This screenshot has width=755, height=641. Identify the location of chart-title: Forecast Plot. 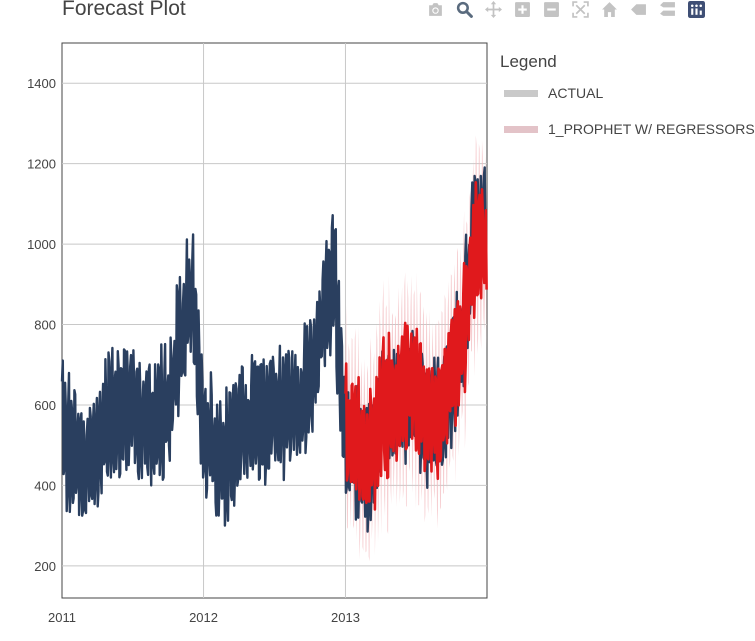
(124, 10).